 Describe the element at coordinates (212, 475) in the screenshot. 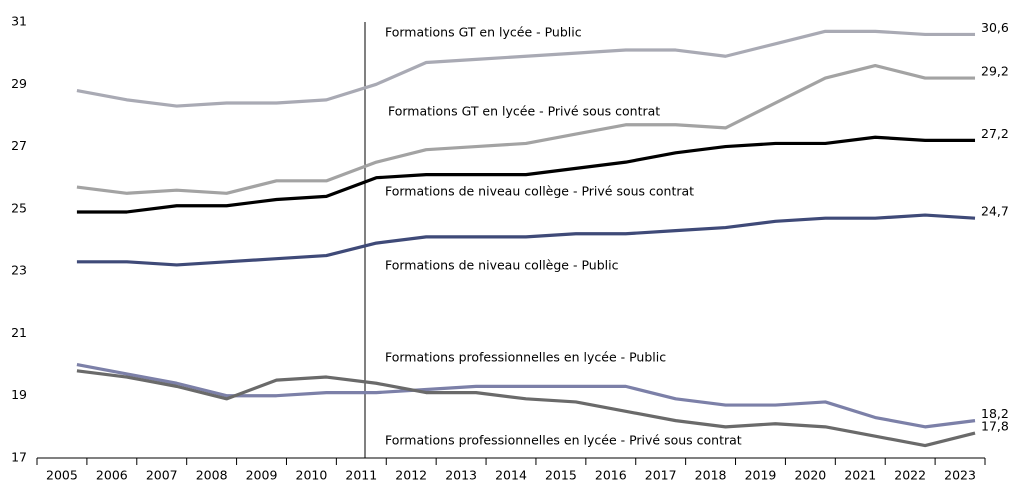

I see `x-tick-label: 2008` at that location.